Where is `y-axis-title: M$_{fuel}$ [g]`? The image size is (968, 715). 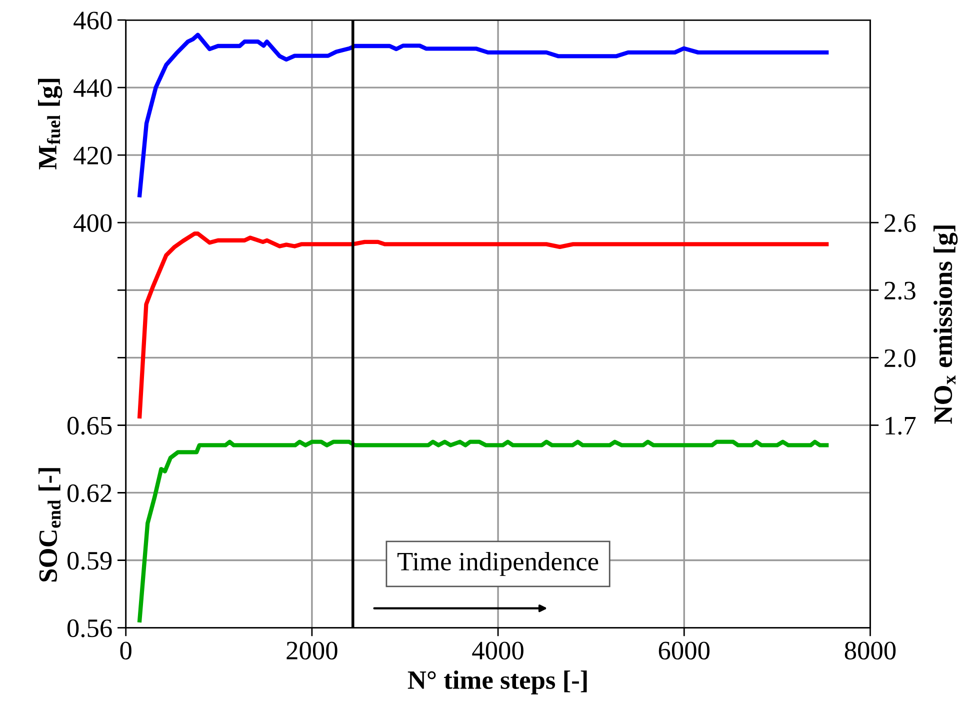
y-axis-title: M$_{fuel}$ [g] is located at coordinates (50, 124).